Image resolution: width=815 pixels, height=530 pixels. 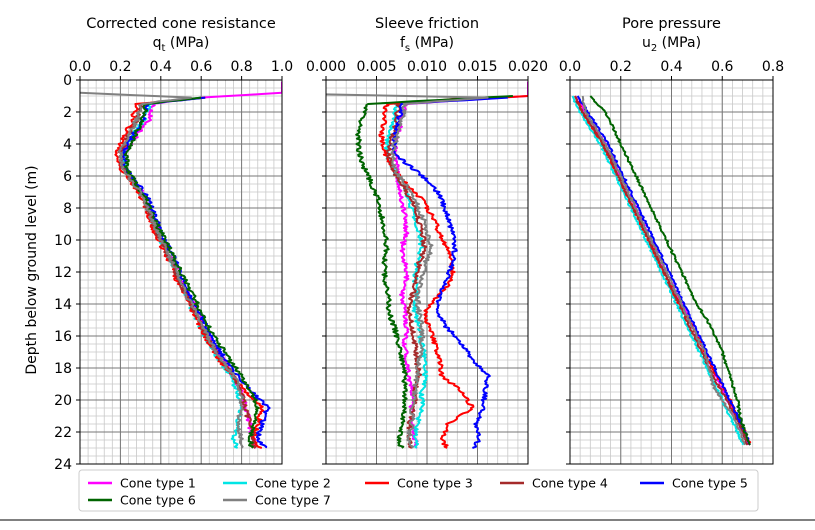 I want to click on legend-label: Cone type 1, so click(x=158, y=483).